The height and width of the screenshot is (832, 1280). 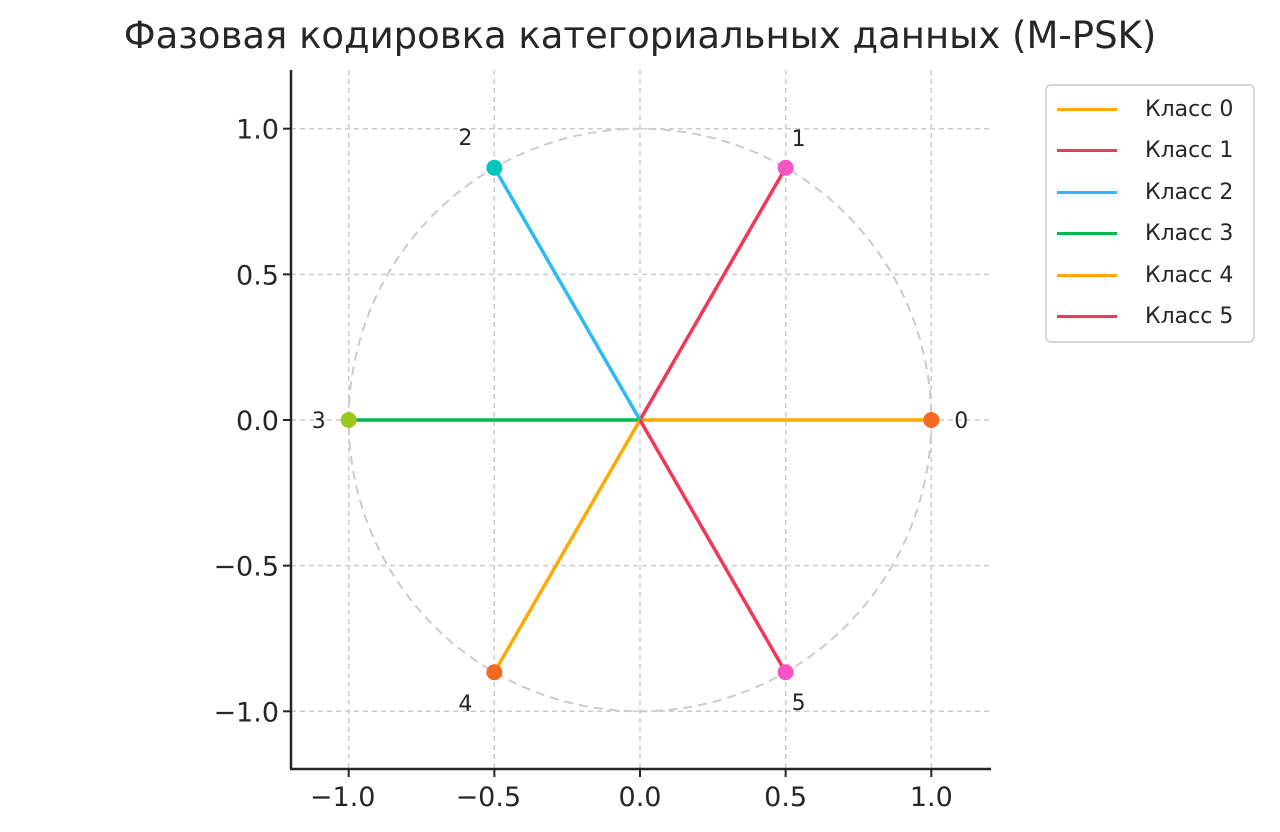 I want to click on legend-label: Класс 1, so click(x=1189, y=150).